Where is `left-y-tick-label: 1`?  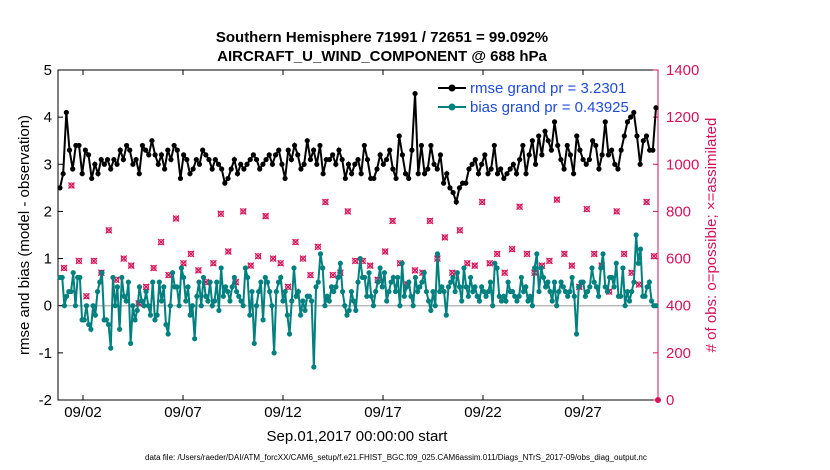
left-y-tick-label: 1 is located at coordinates (48, 259).